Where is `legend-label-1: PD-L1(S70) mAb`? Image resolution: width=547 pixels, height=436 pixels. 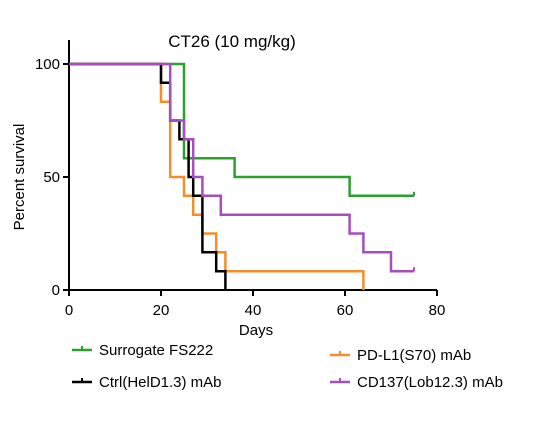 legend-label-1: PD-L1(S70) mAb is located at coordinates (414, 355).